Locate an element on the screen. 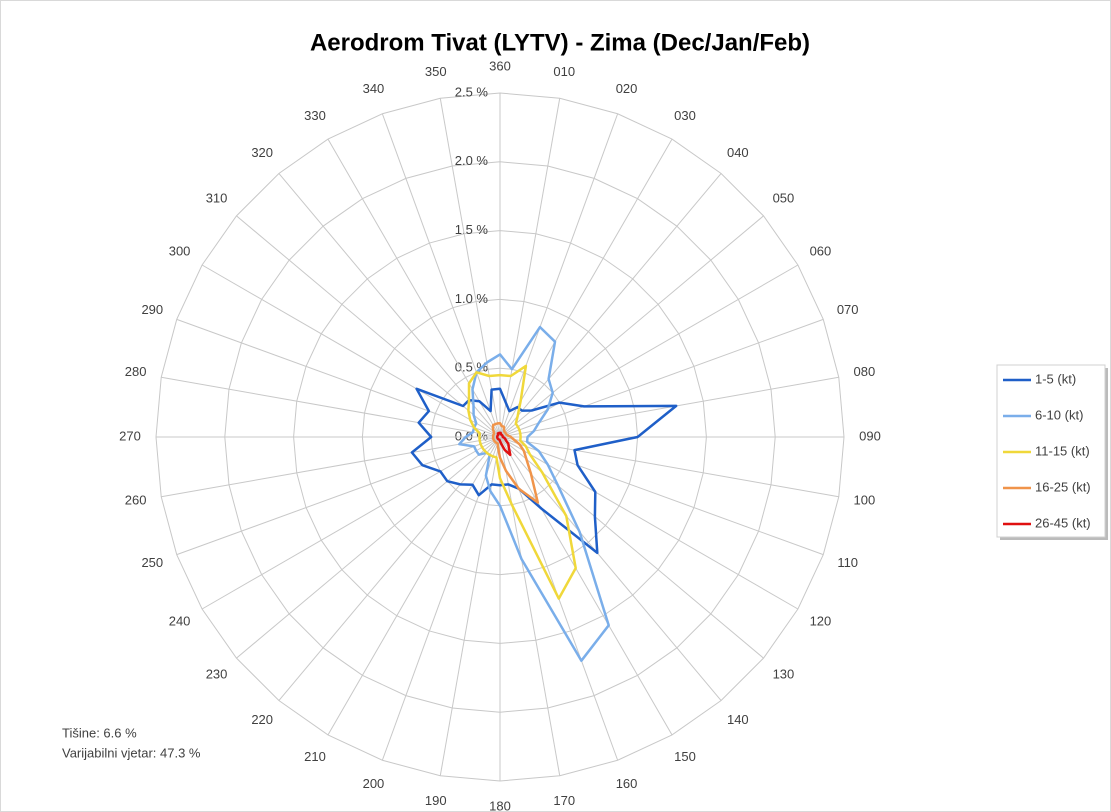 The height and width of the screenshot is (812, 1111). category-label: 350 is located at coordinates (436, 71).